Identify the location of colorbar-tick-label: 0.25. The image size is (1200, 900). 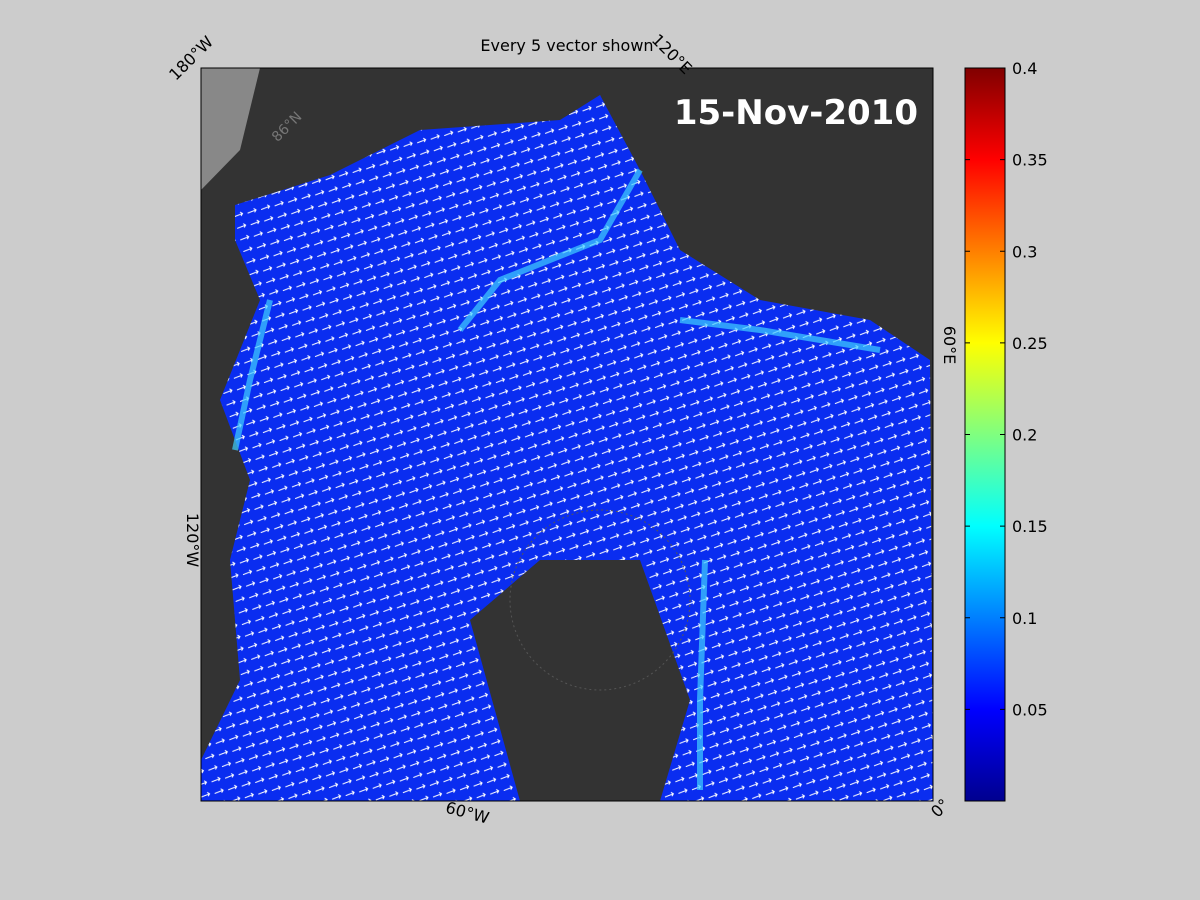
(1030, 343).